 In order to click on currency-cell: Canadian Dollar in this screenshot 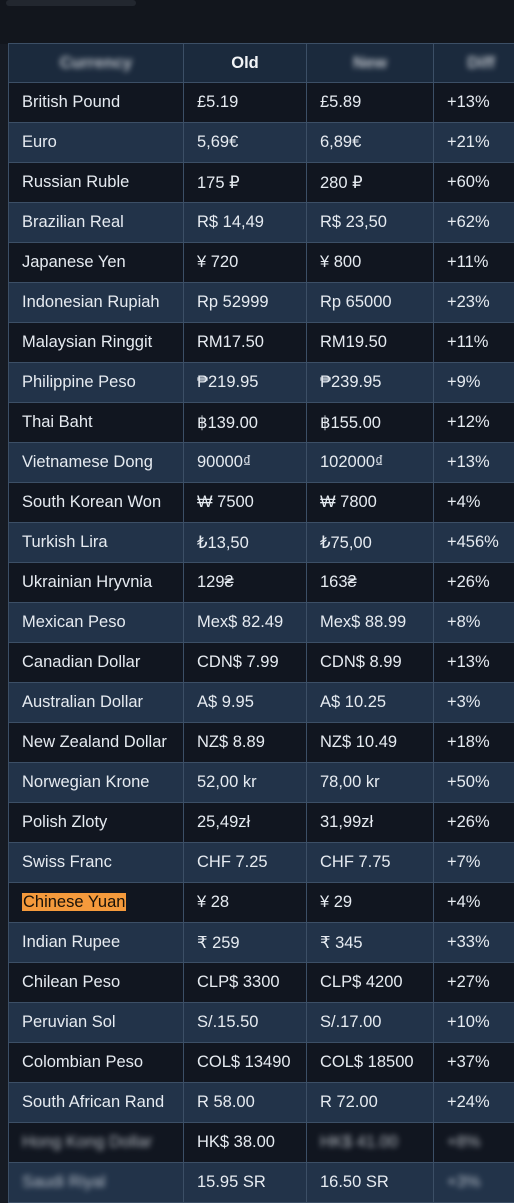, I will do `click(96, 663)`.